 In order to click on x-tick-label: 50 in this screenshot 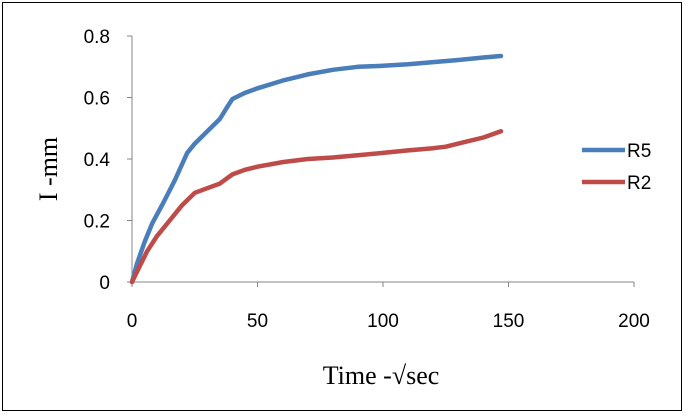, I will do `click(257, 321)`.